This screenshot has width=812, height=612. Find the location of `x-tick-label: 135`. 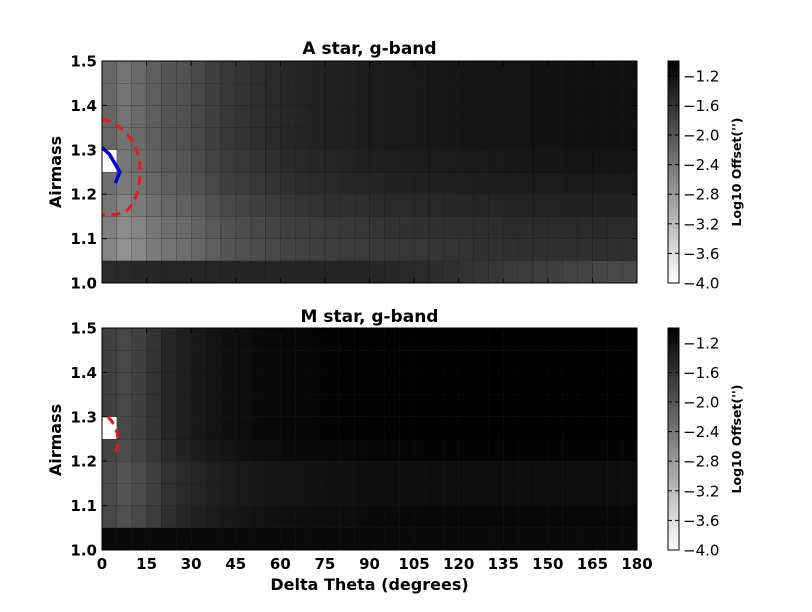

x-tick-label: 135 is located at coordinates (503, 564).